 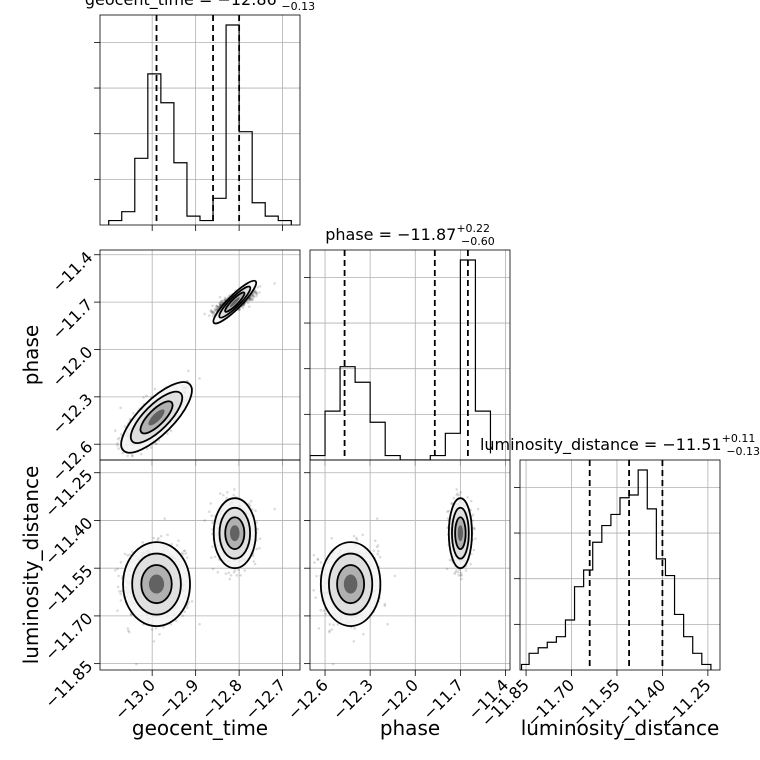 I want to click on y-tick-label: −11.4, so click(x=72, y=272).